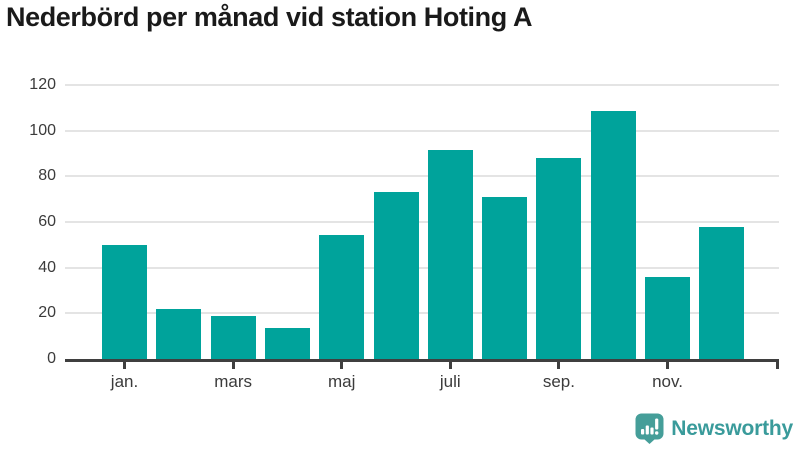 The image size is (800, 450). Describe the element at coordinates (722, 292) in the screenshot. I see `bar-dec` at that location.